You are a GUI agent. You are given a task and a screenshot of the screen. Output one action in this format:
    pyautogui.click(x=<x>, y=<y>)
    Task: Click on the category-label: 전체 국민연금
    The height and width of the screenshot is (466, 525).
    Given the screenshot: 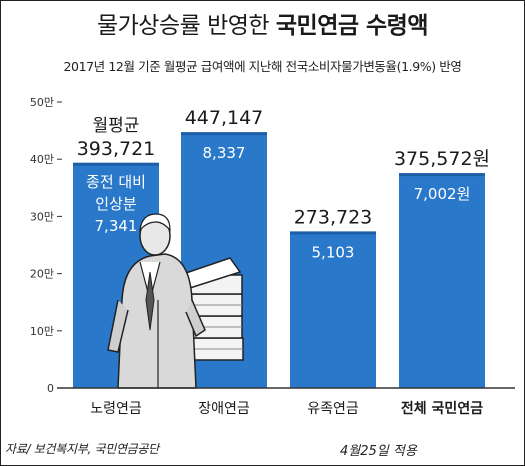 What is the action you would take?
    pyautogui.click(x=442, y=408)
    